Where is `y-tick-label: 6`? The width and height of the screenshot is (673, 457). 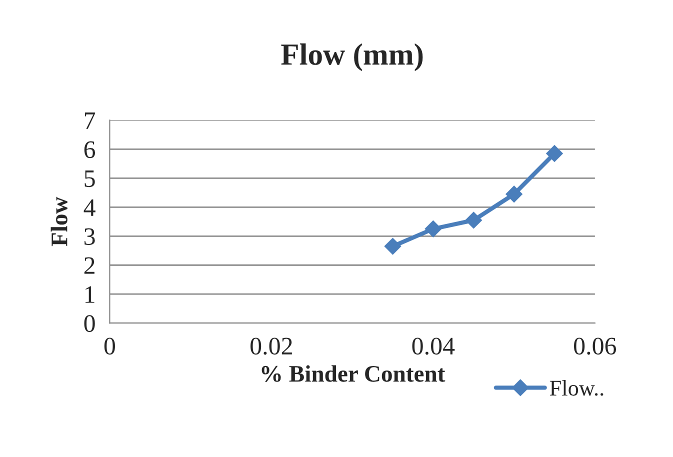 y-tick-label: 6 is located at coordinates (90, 149).